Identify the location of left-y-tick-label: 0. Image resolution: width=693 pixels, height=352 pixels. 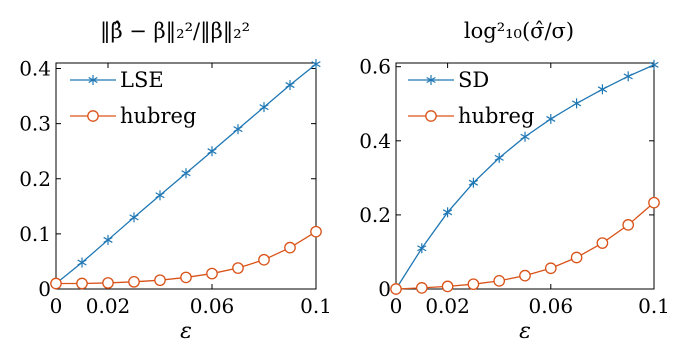
(44, 289).